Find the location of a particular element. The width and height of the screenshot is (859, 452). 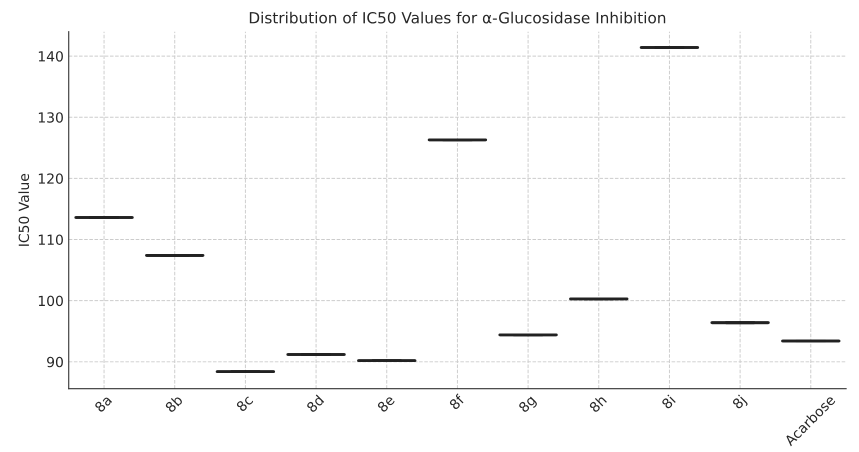

y-tick-label: 130 is located at coordinates (50, 117).